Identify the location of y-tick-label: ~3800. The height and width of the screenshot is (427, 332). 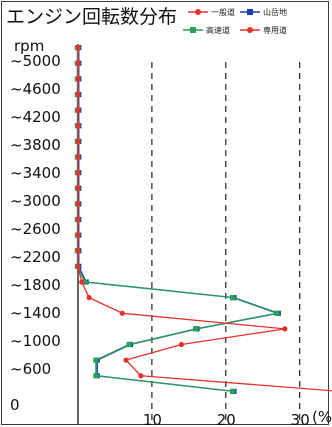
(35, 145).